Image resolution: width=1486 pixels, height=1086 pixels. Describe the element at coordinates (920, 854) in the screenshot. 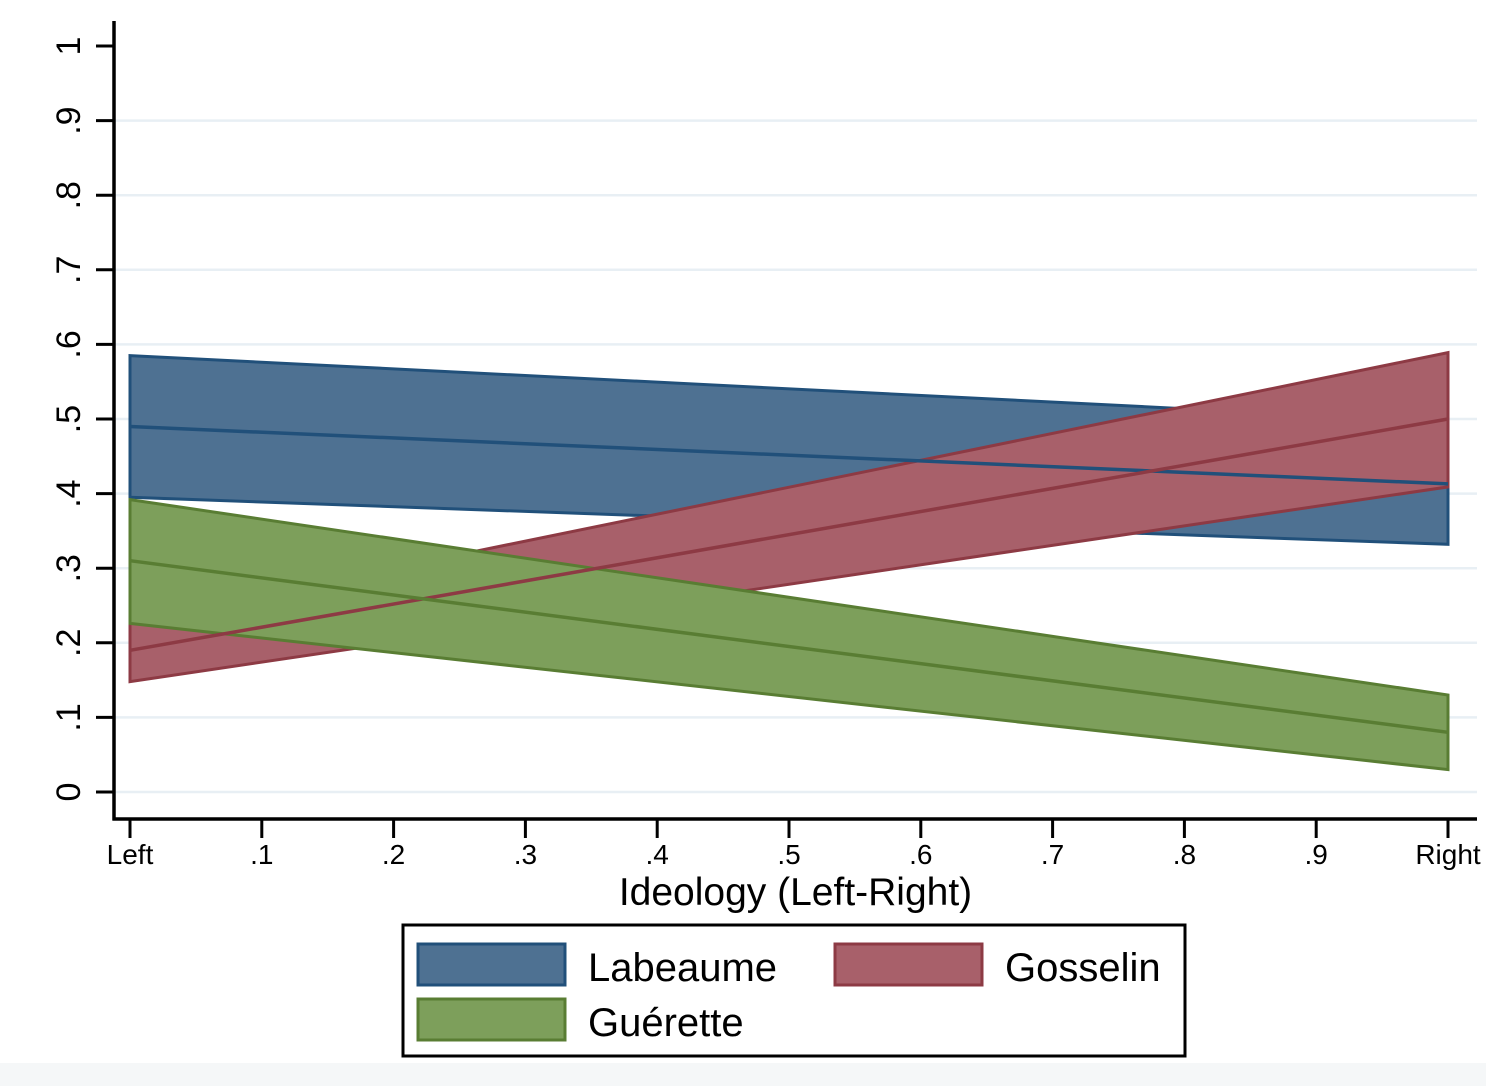

I see `x-tick-label: .6` at that location.